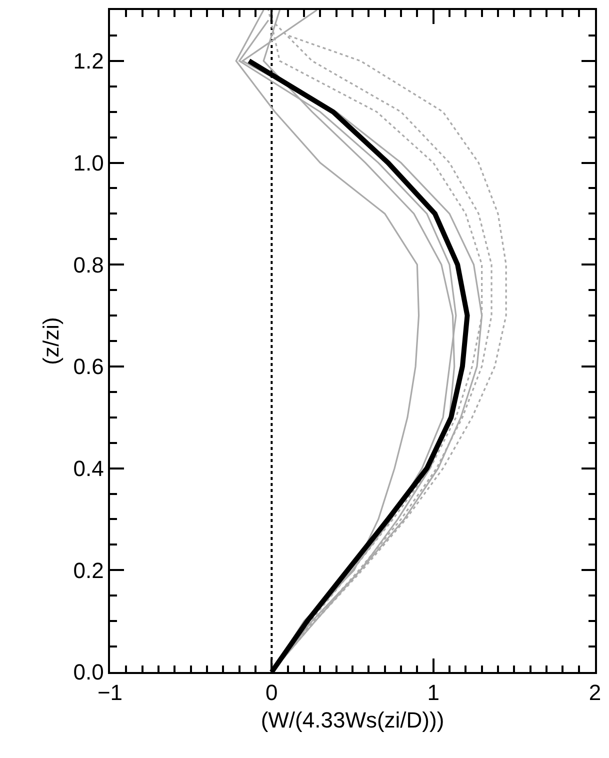 This screenshot has width=609, height=758. I want to click on y-tick-label: 1.2, so click(88, 61).